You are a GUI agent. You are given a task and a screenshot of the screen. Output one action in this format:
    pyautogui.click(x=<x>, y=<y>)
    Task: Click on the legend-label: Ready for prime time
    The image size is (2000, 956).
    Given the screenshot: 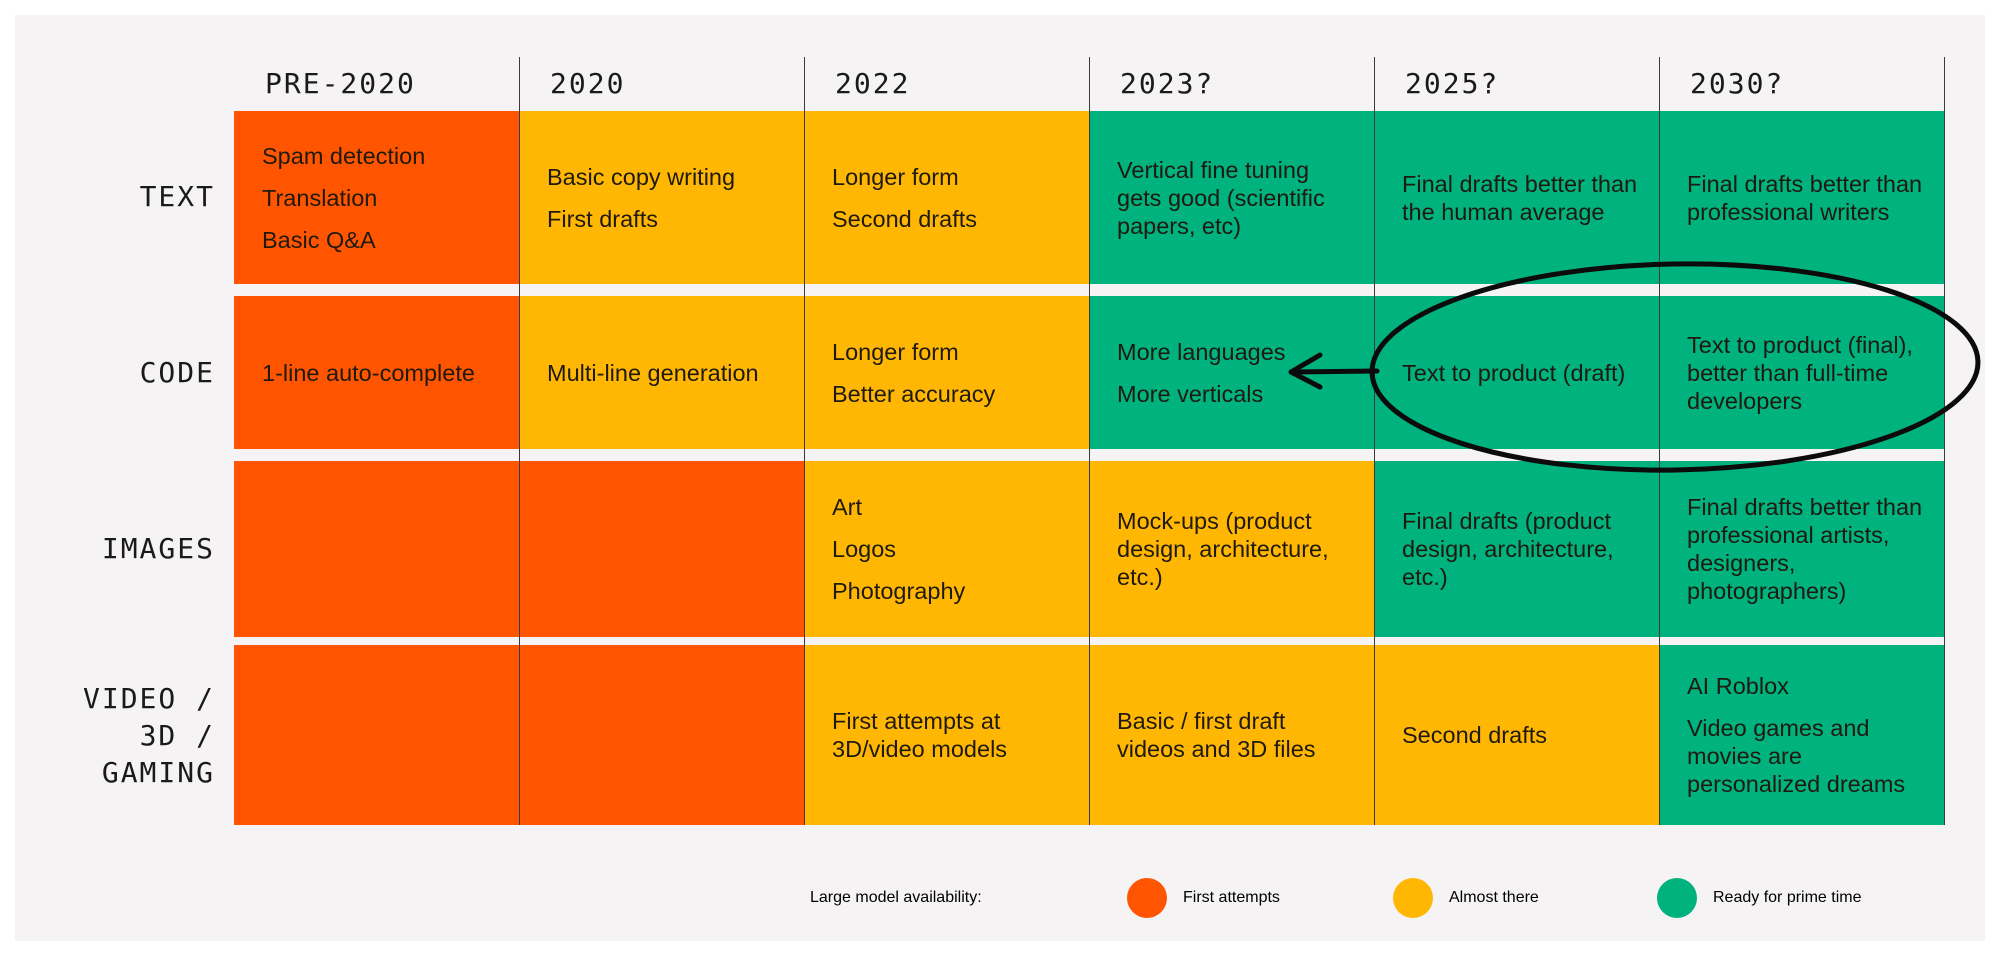 What is the action you would take?
    pyautogui.click(x=1787, y=897)
    